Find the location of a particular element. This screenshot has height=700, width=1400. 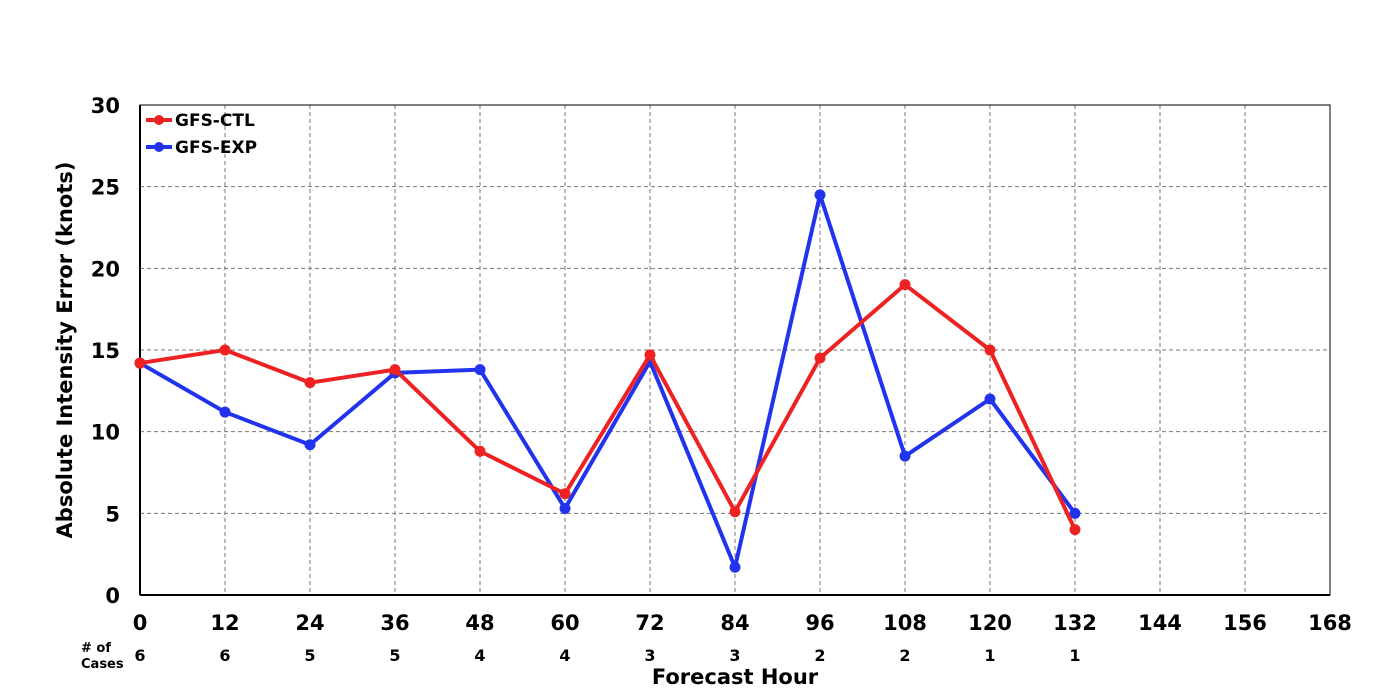

legend-label-ctl: GFS-CTL is located at coordinates (215, 121).